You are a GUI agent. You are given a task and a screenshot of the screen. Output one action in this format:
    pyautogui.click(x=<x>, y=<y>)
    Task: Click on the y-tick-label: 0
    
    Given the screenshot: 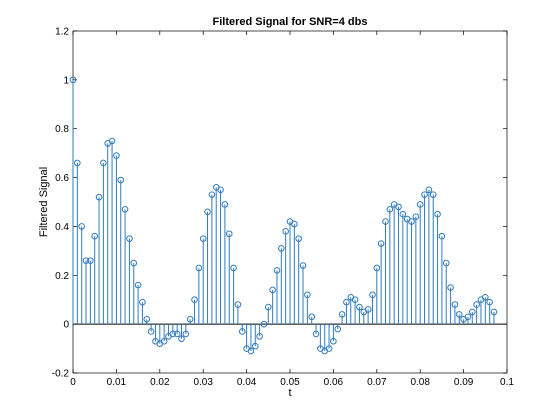 What is the action you would take?
    pyautogui.click(x=66, y=325)
    